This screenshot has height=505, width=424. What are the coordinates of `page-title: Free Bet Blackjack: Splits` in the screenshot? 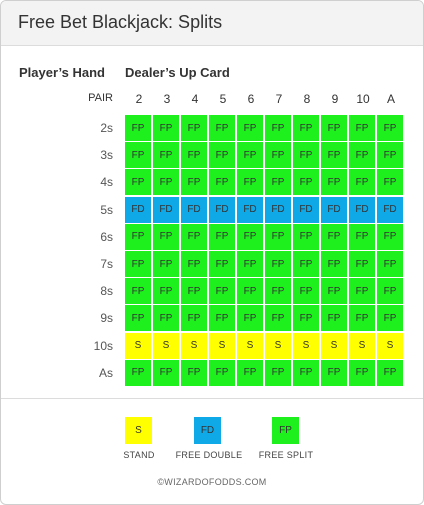 It's located at (120, 22).